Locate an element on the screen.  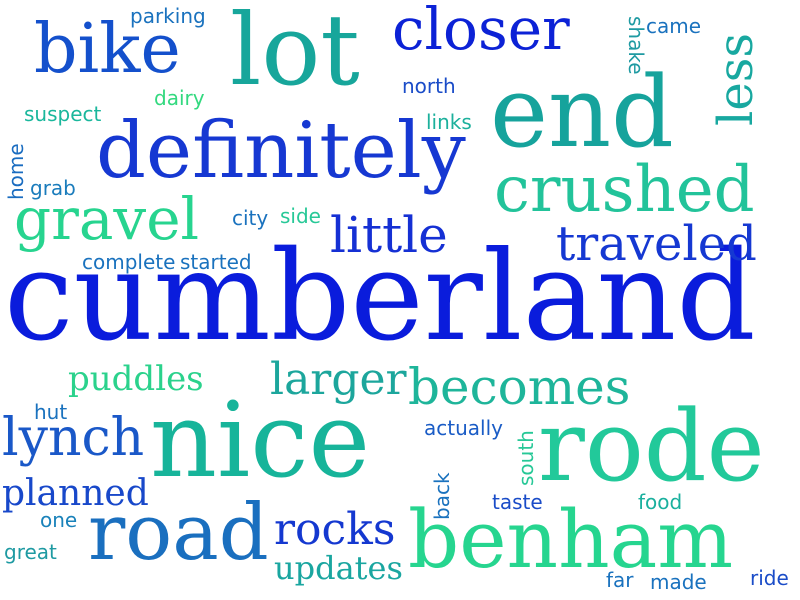
word-crushed: crushed is located at coordinates (624, 190).